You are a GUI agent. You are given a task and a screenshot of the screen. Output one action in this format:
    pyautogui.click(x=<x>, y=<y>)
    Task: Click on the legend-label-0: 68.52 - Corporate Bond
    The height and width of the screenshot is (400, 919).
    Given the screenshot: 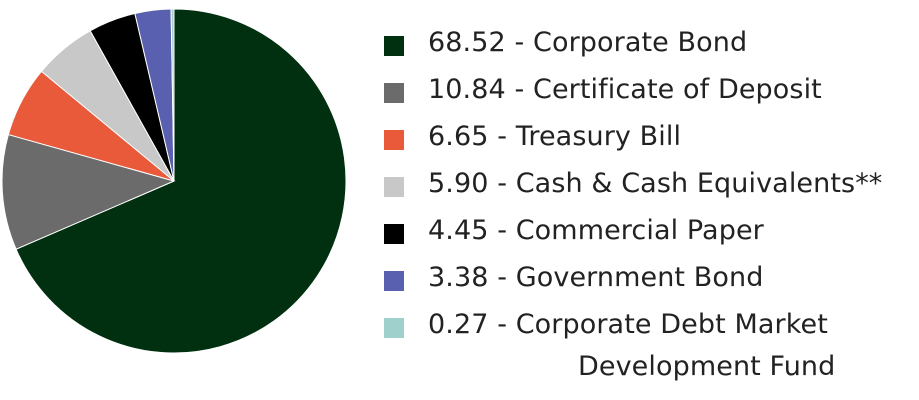 What is the action you would take?
    pyautogui.click(x=588, y=42)
    